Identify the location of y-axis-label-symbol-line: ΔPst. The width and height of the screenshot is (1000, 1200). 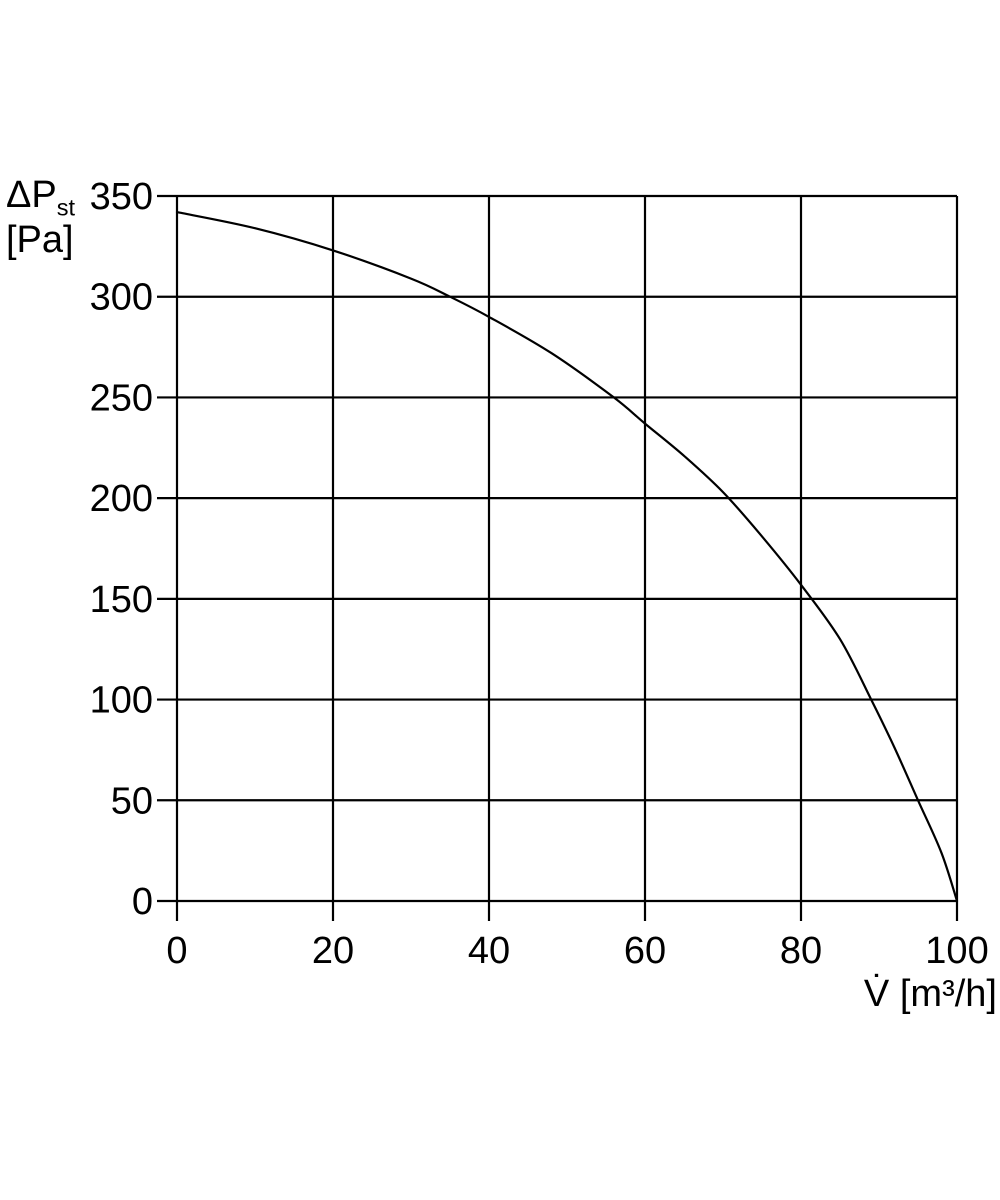
(41, 197).